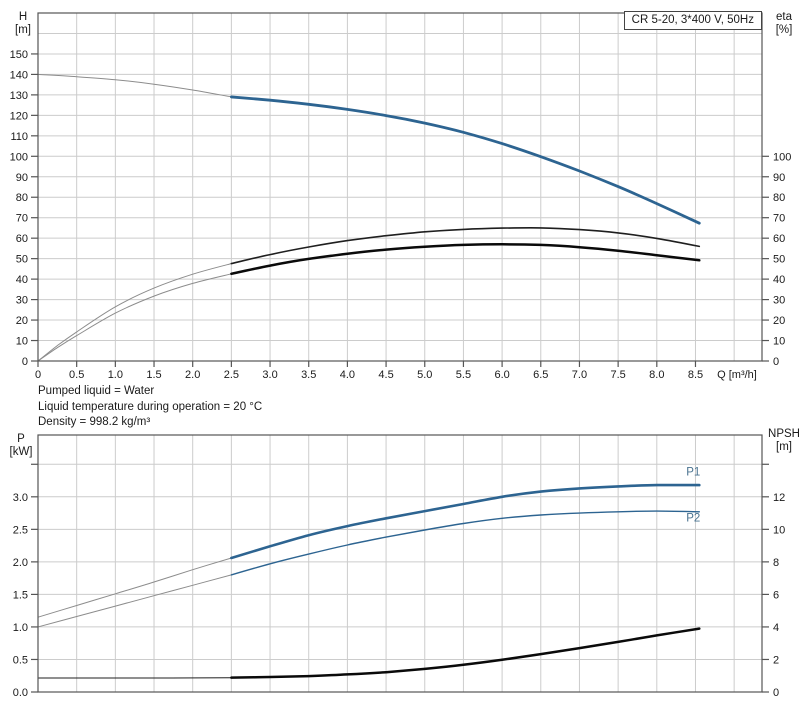  Describe the element at coordinates (269, 375) in the screenshot. I see `x-tick-label: 3.0` at that location.